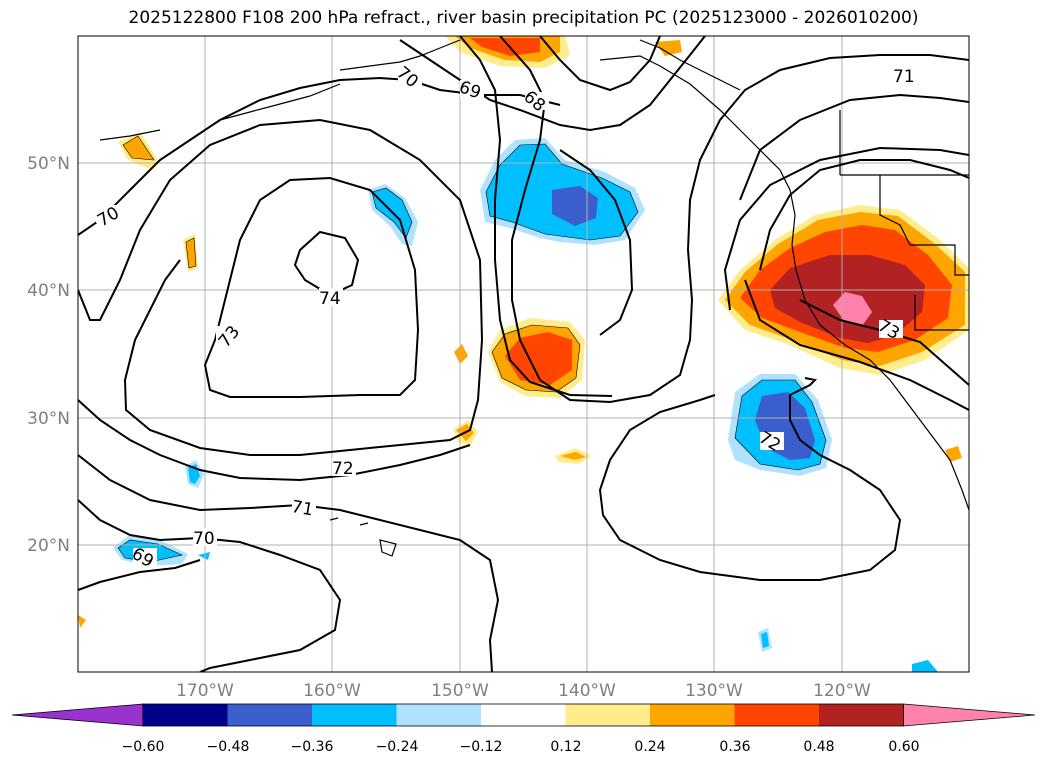  What do you see at coordinates (714, 691) in the screenshot?
I see `lon-label-130w: 130°W` at bounding box center [714, 691].